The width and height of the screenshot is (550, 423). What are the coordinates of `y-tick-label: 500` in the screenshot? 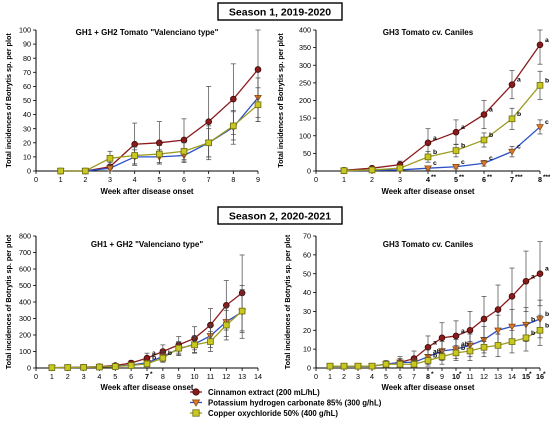 It's located at (25, 285).